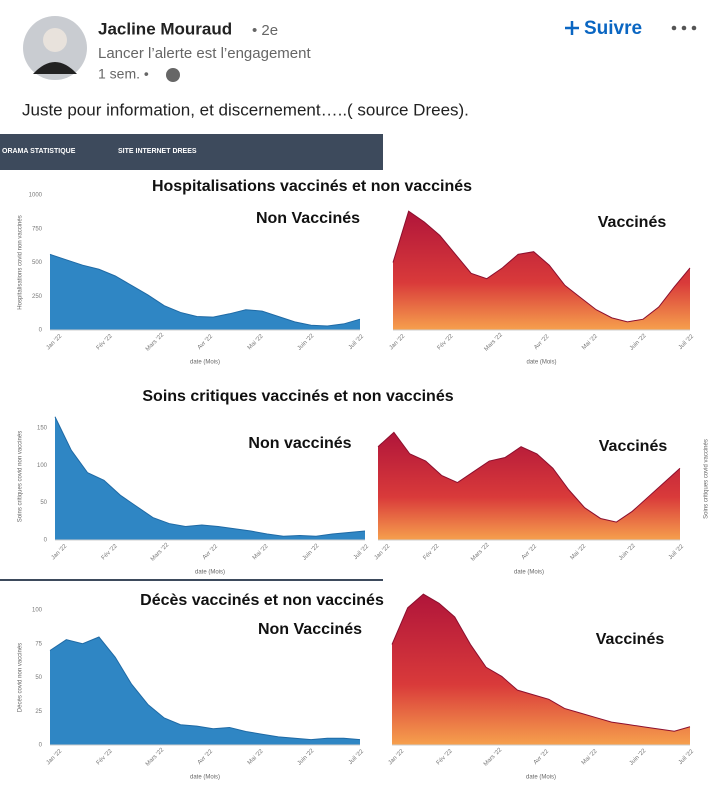 Image resolution: width=724 pixels, height=790 pixels. Describe the element at coordinates (21, 476) in the screenshot. I see `y-axis-label: Soins critiques covid non vaccinés` at that location.